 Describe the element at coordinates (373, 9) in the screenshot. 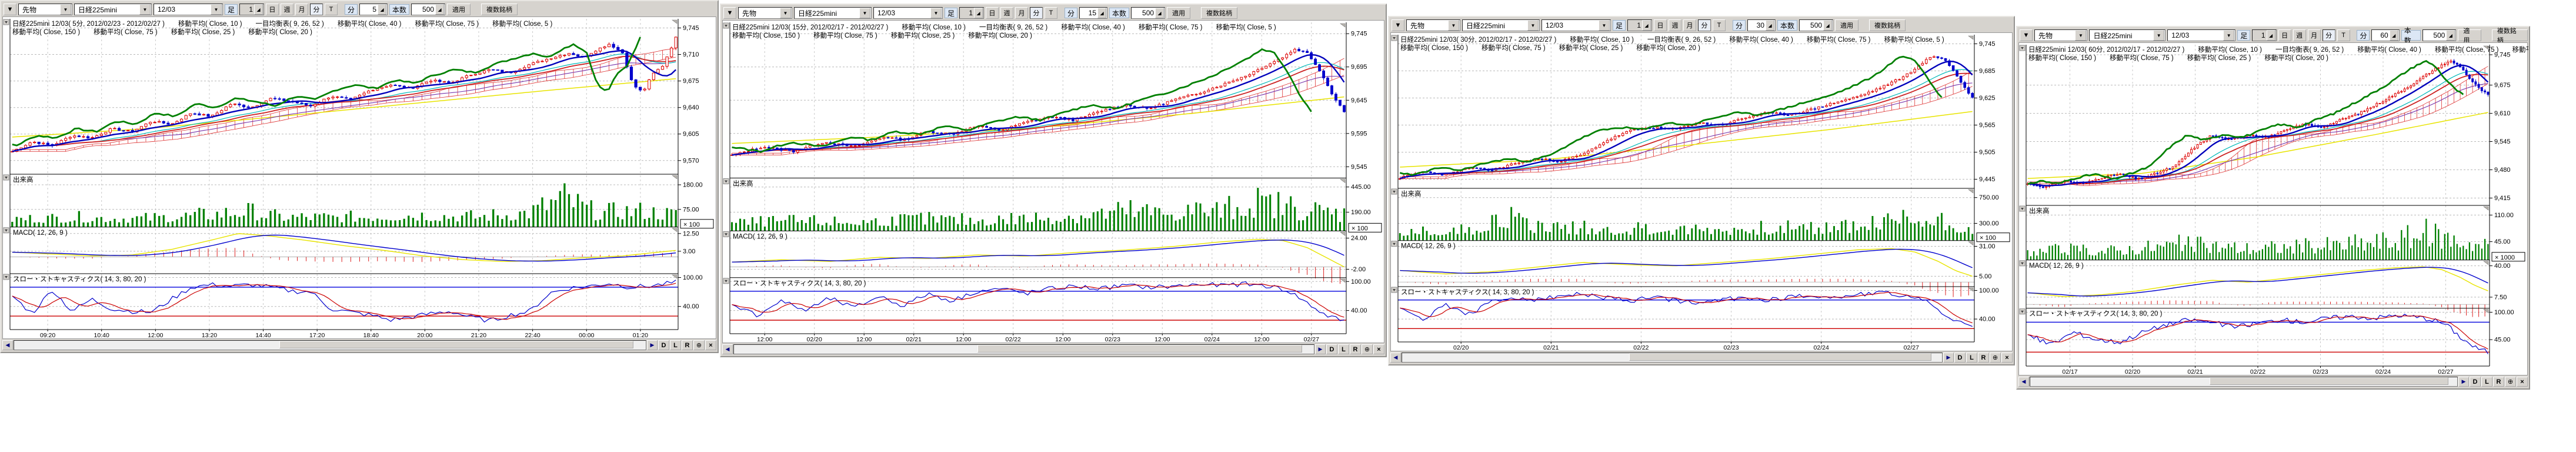

I see `minutes-spinner: 5 ◢` at that location.